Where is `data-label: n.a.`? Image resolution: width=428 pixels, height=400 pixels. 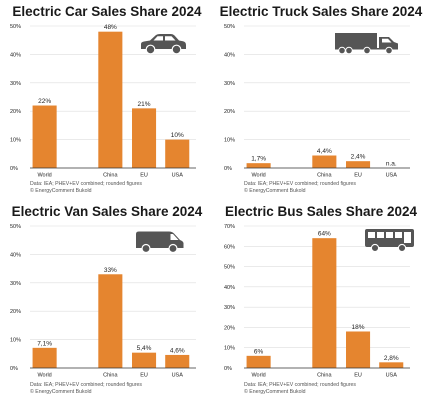 data-label: n.a. is located at coordinates (391, 164).